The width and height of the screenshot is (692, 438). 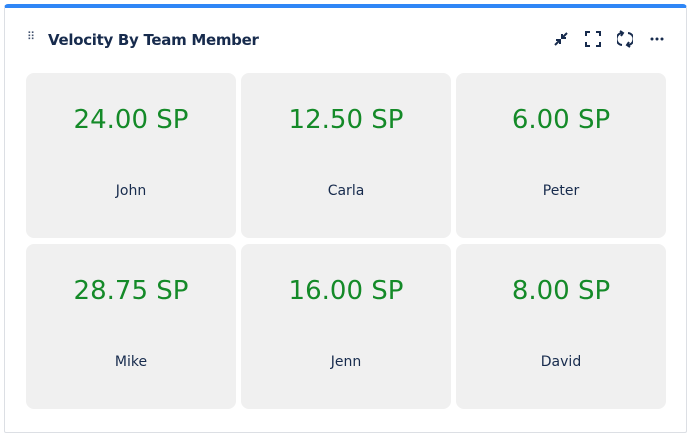 I want to click on member-name: Jenn, so click(x=346, y=362).